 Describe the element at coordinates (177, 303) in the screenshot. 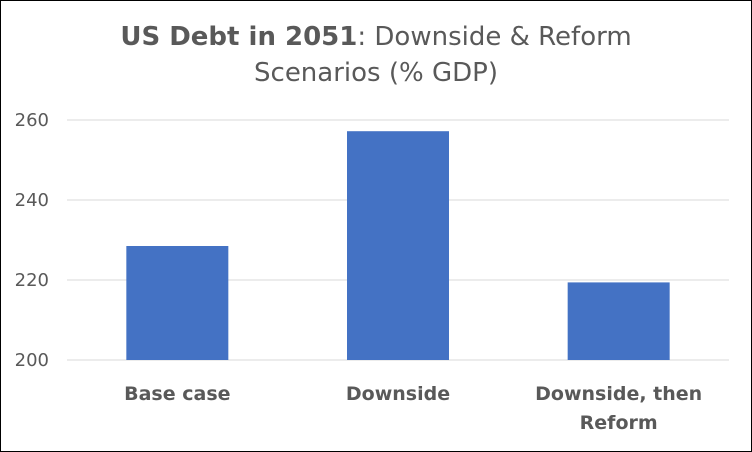

I see `bar-base-case` at that location.